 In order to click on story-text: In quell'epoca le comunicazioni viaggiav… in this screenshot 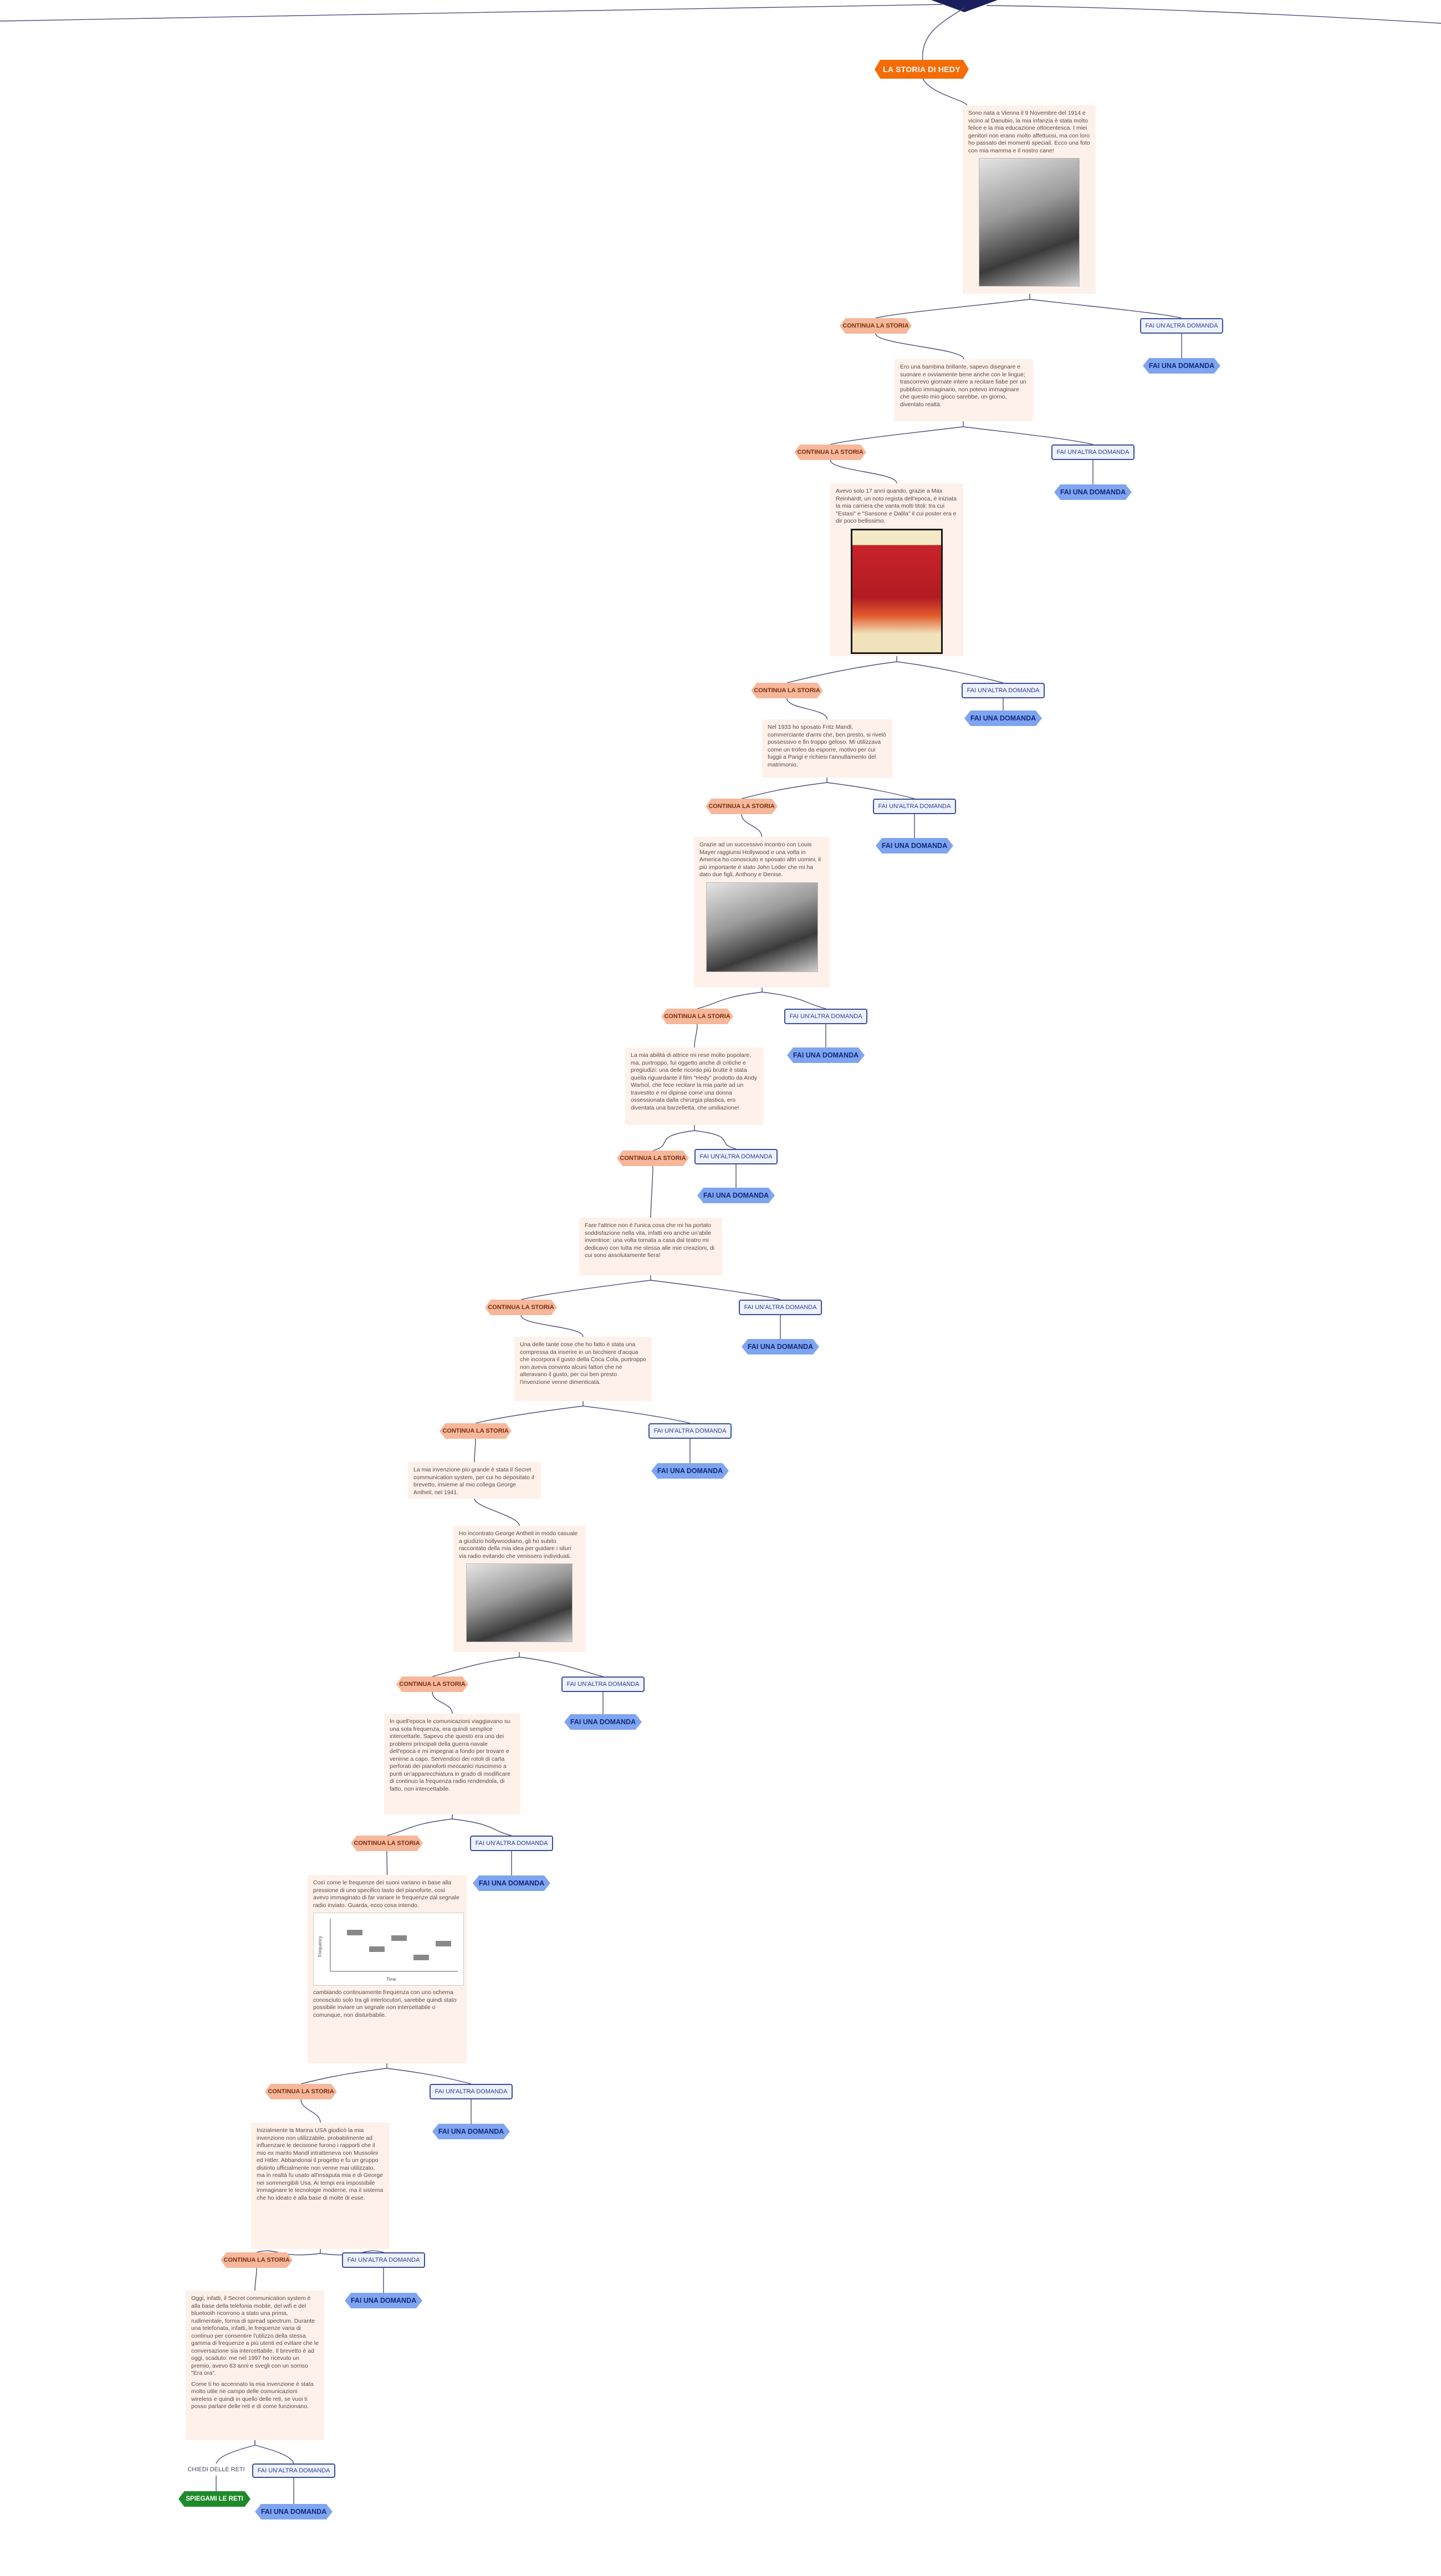, I will do `click(450, 1755)`.